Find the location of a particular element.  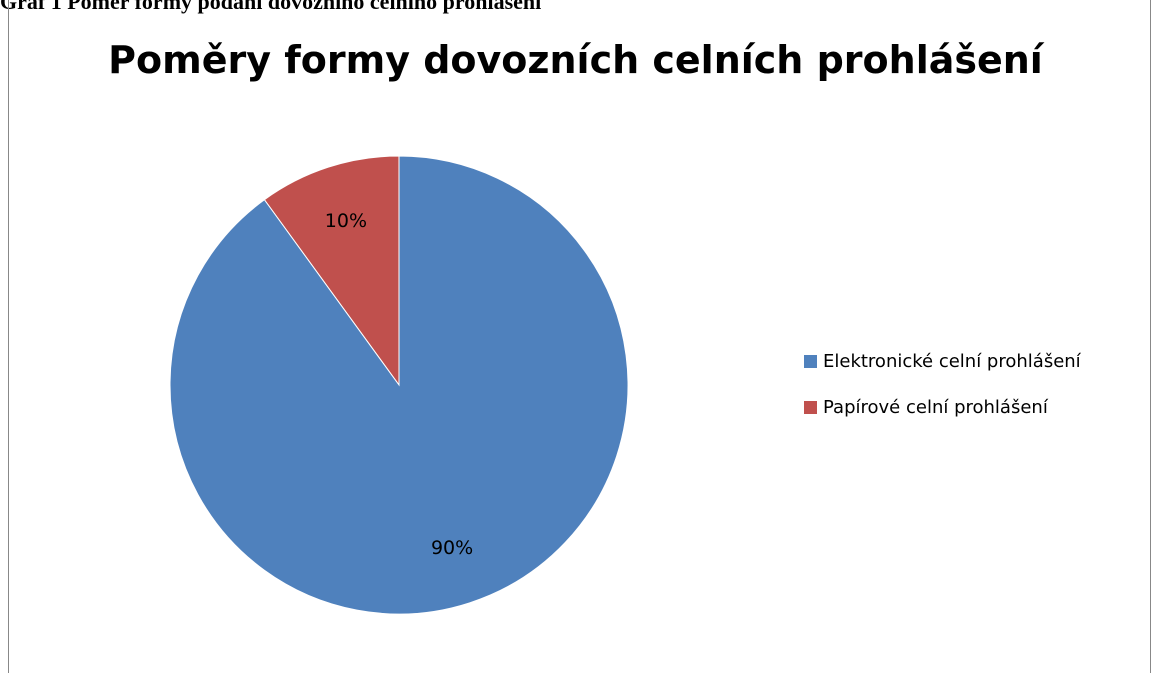

pie-slice-label-0: 10% is located at coordinates (346, 221).